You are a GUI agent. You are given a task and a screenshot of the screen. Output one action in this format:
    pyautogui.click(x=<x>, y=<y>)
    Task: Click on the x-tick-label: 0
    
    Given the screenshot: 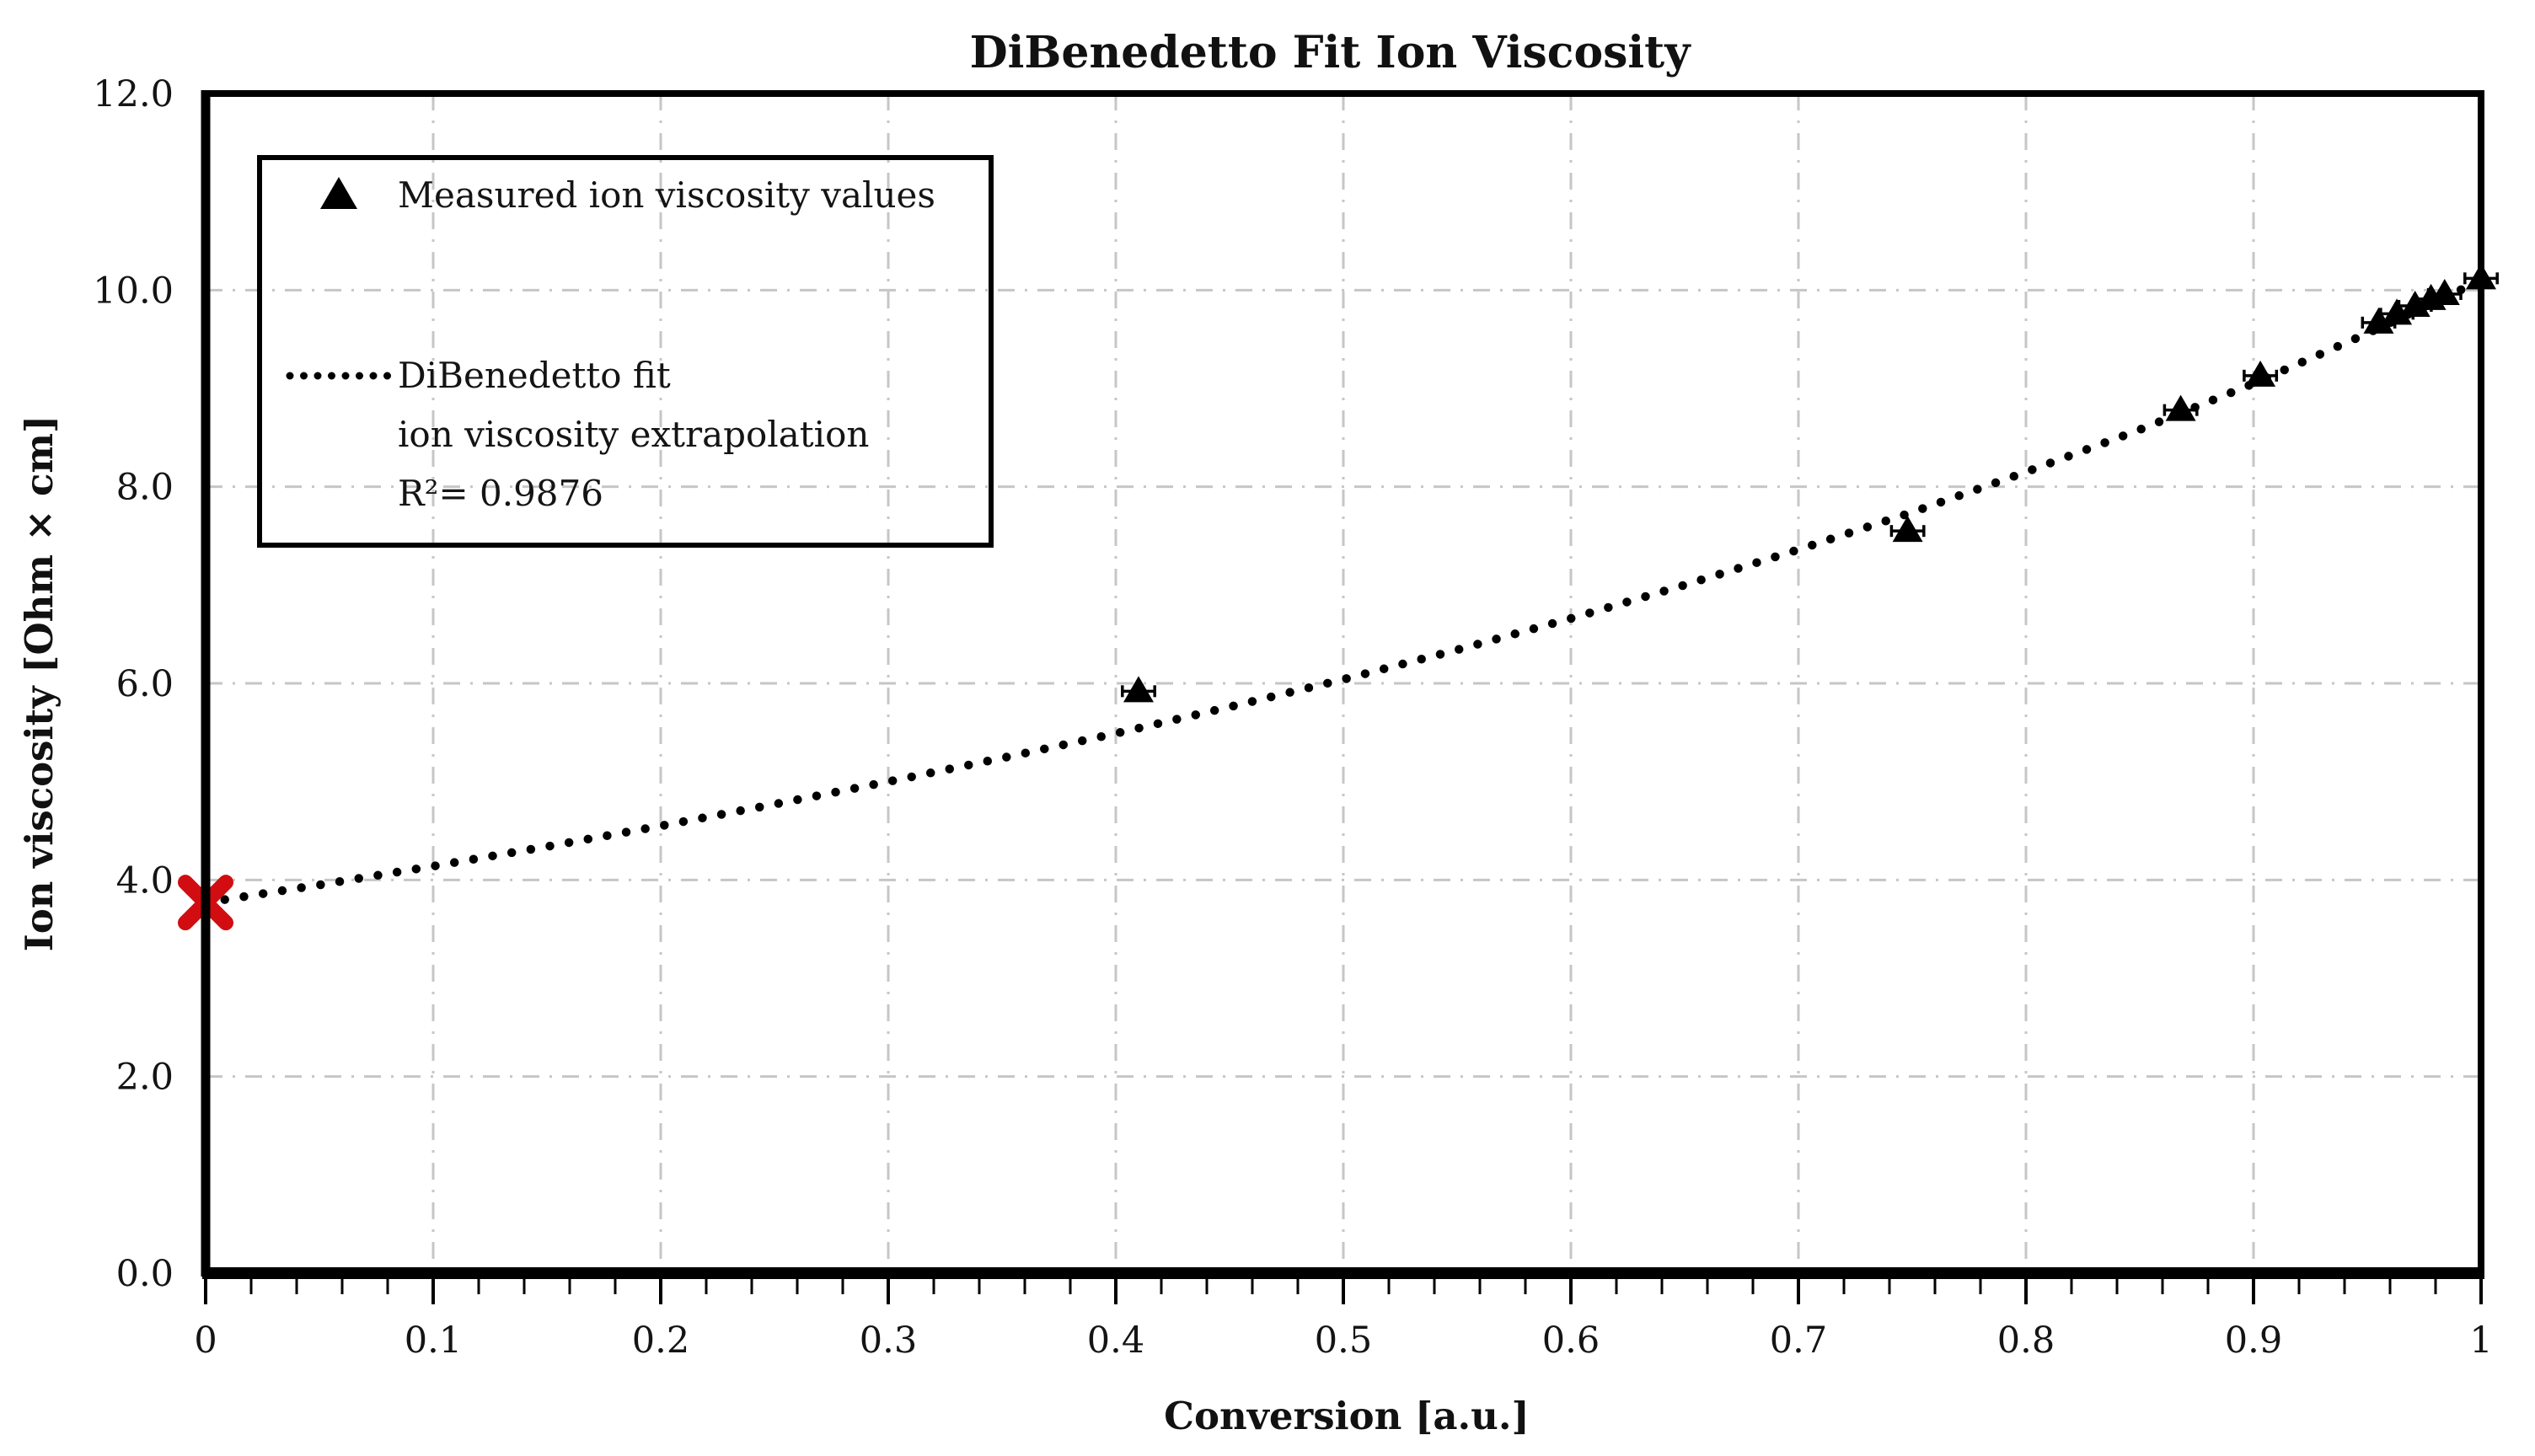 What is the action you would take?
    pyautogui.click(x=205, y=1341)
    